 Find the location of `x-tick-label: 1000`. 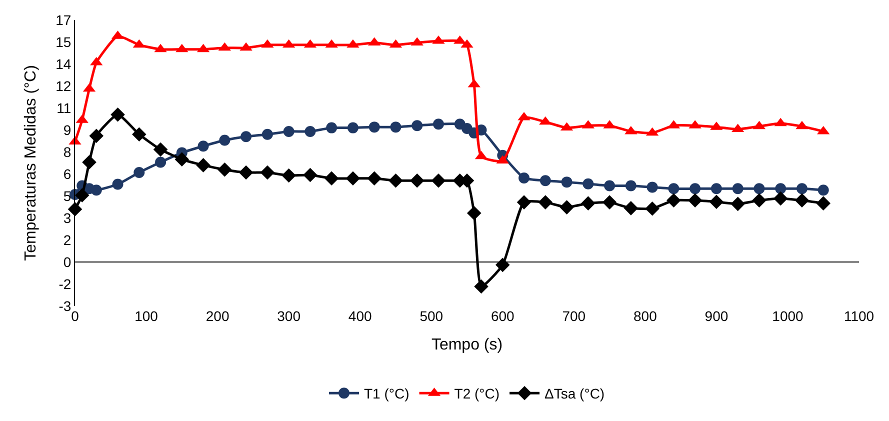

x-tick-label: 1000 is located at coordinates (788, 316).